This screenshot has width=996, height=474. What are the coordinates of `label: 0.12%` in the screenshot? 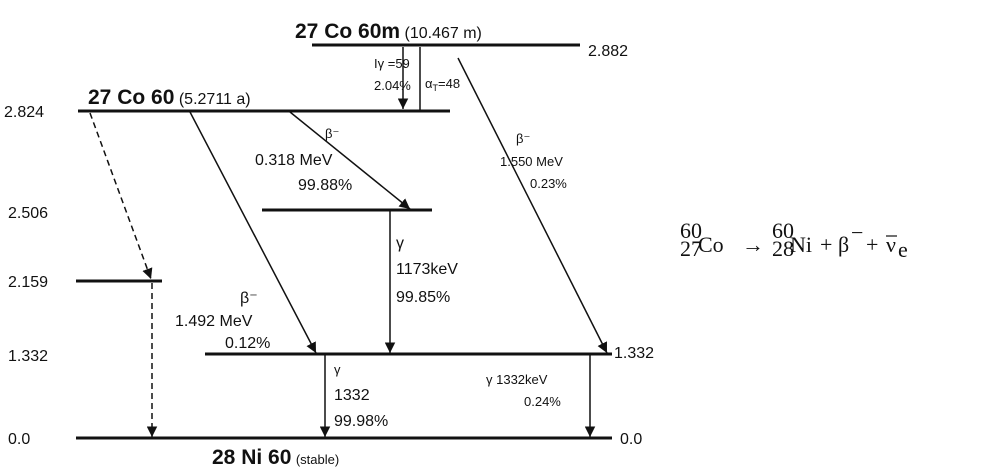 It's located at (247, 343).